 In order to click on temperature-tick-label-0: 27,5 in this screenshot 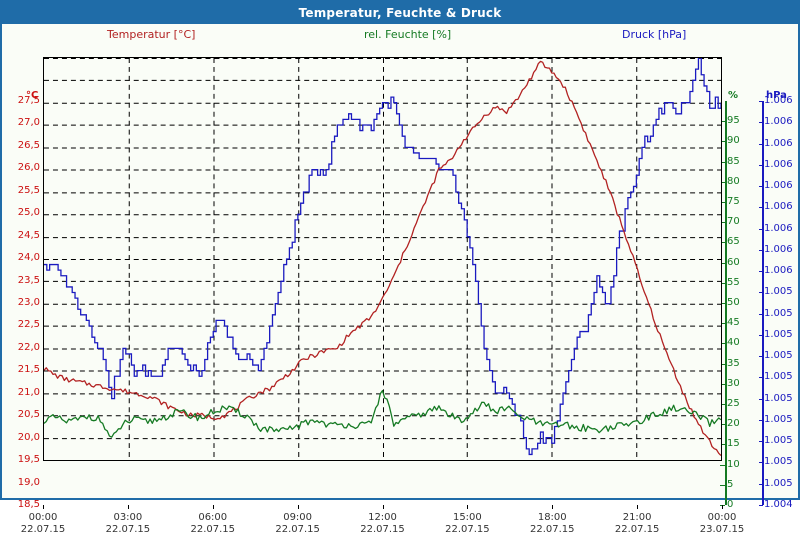, I will do `click(28, 100)`.